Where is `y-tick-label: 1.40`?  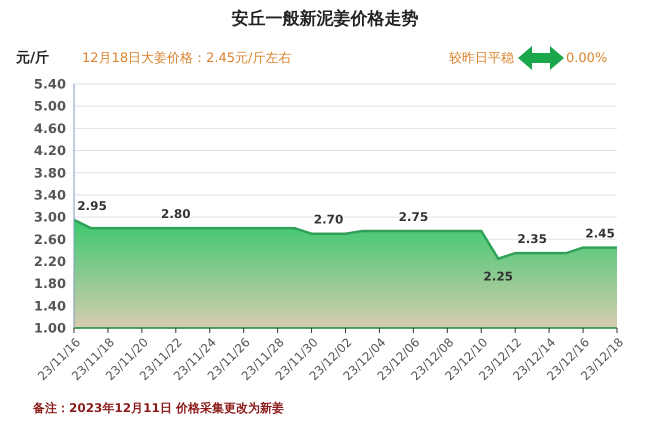
y-tick-label: 1.40 is located at coordinates (50, 306).